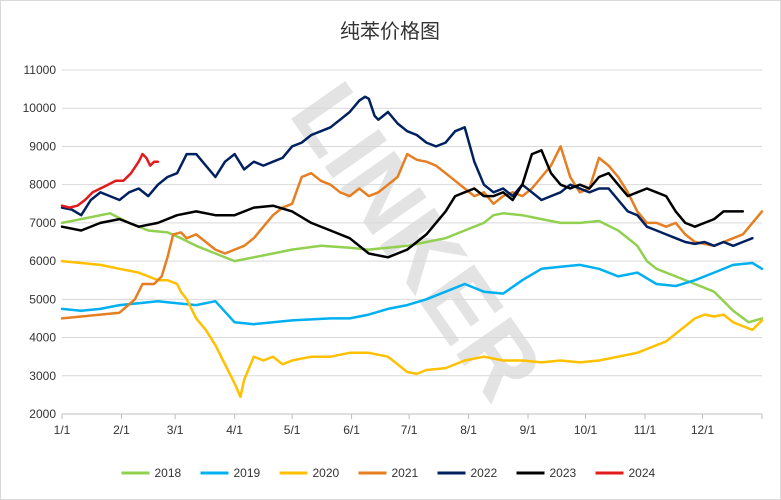 Image resolution: width=781 pixels, height=500 pixels. I want to click on legend-label-2021: 2021, so click(405, 473).